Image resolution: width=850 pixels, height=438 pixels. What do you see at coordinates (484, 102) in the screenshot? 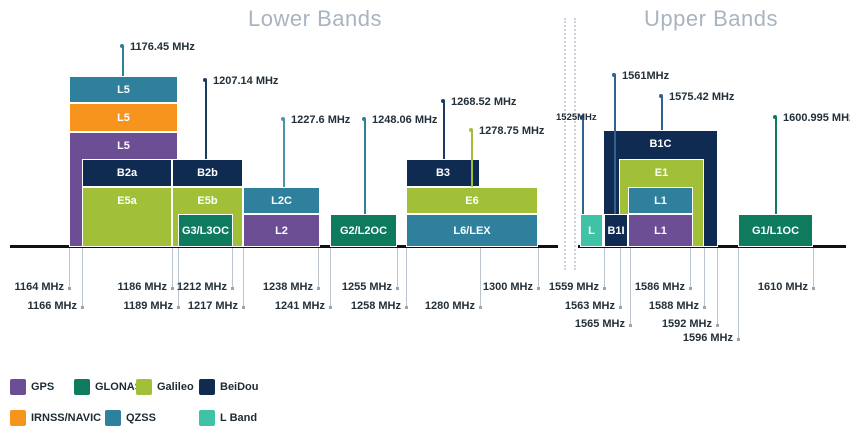
I see `freq-marker-label-1268-52-mhz: 1268.52 MHz` at bounding box center [484, 102].